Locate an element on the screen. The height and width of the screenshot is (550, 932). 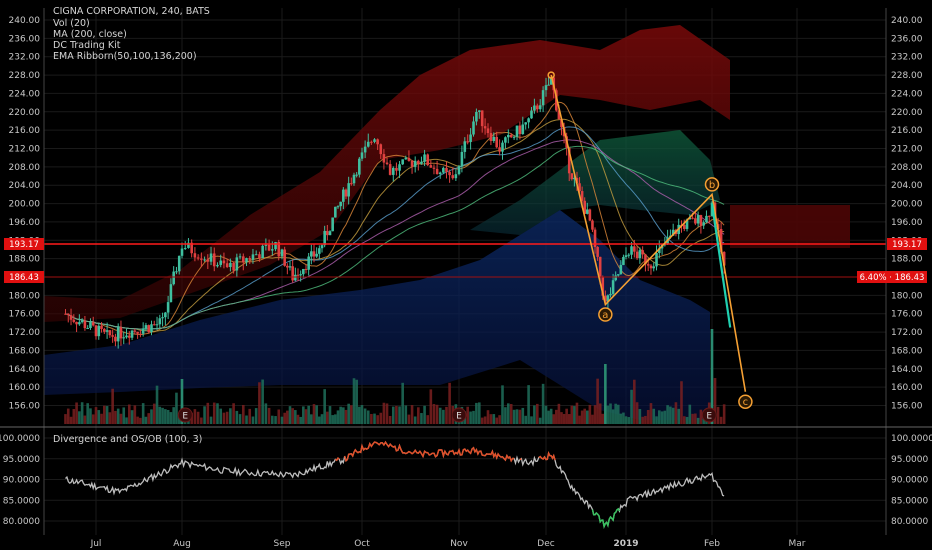
wave-label-marker is located at coordinates (745, 401).